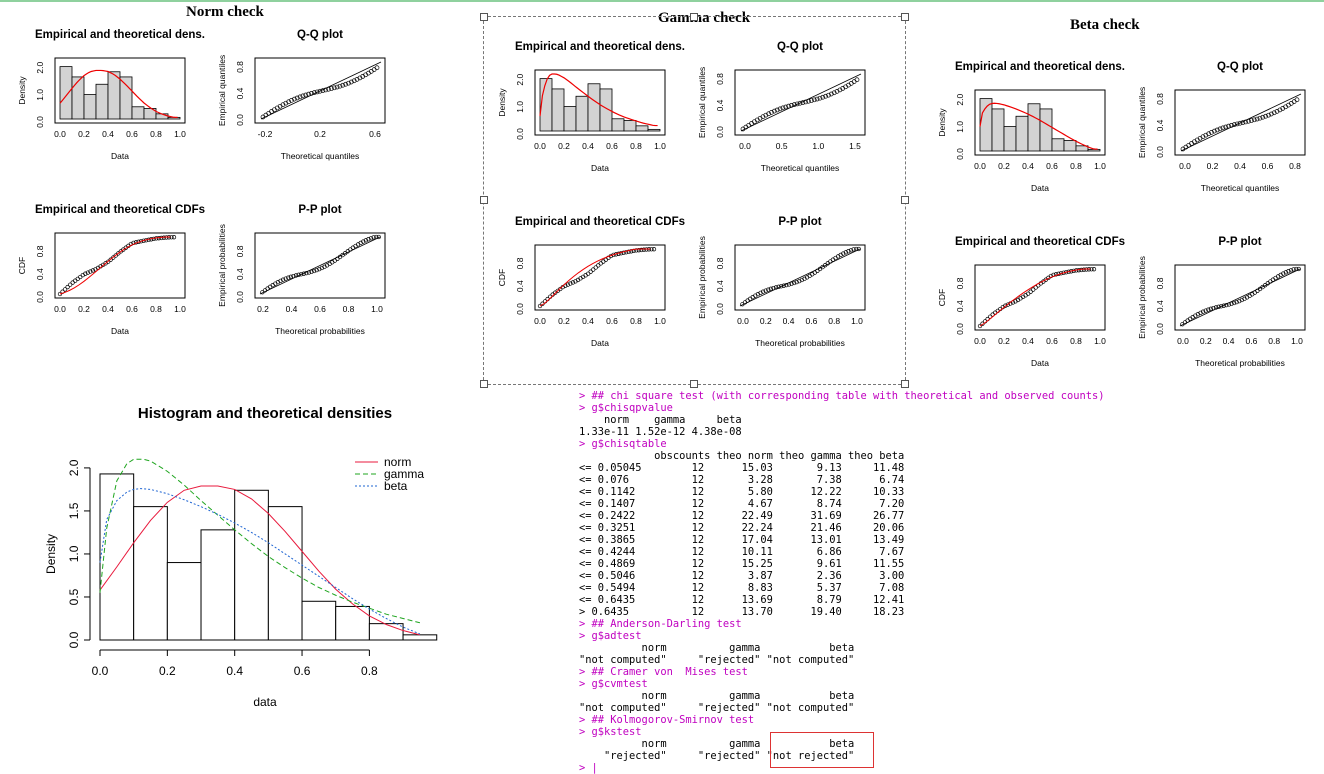 The height and width of the screenshot is (774, 1324). I want to click on theoretical-density-line, so click(118, 93).